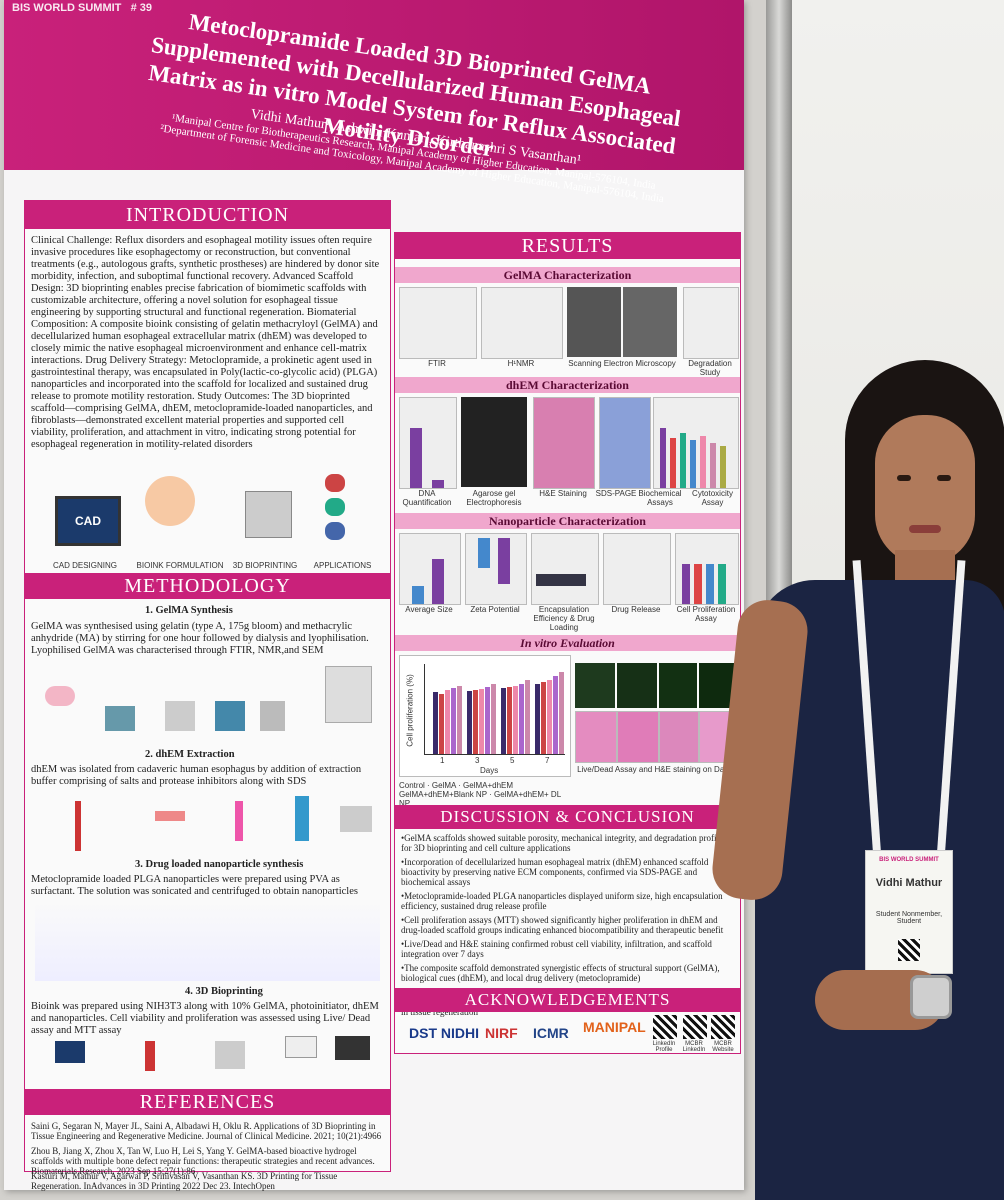 This screenshot has height=1200, width=1004. What do you see at coordinates (170, 816) in the screenshot?
I see `tissue-pieces-icon` at bounding box center [170, 816].